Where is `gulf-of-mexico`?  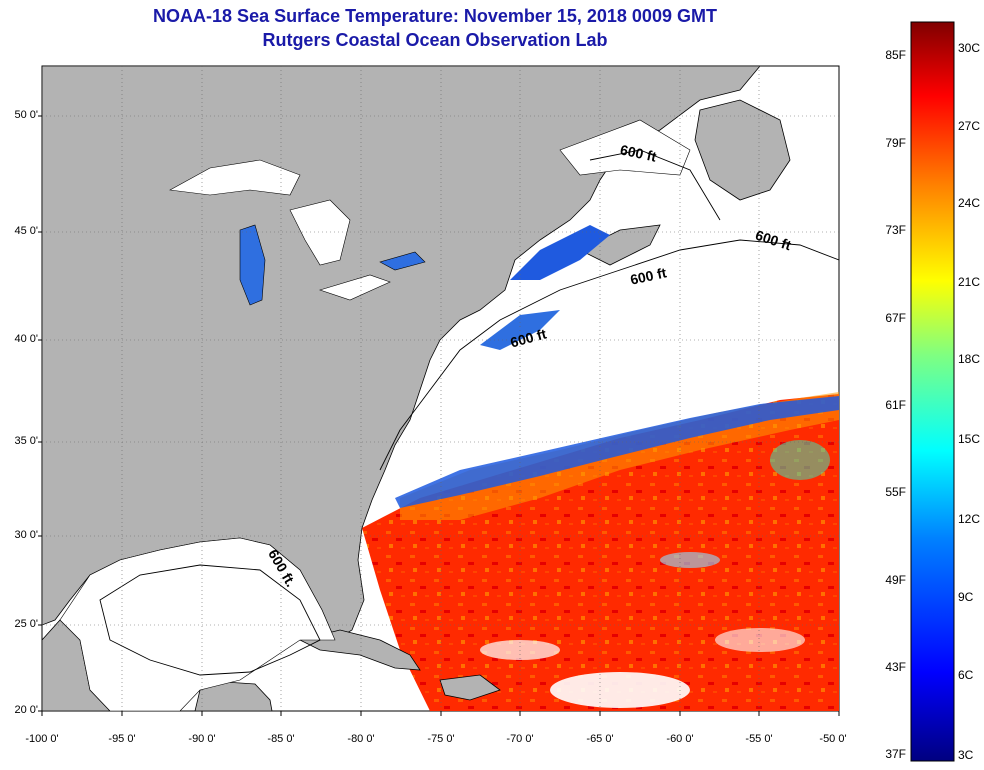 gulf-of-mexico is located at coordinates (197, 624).